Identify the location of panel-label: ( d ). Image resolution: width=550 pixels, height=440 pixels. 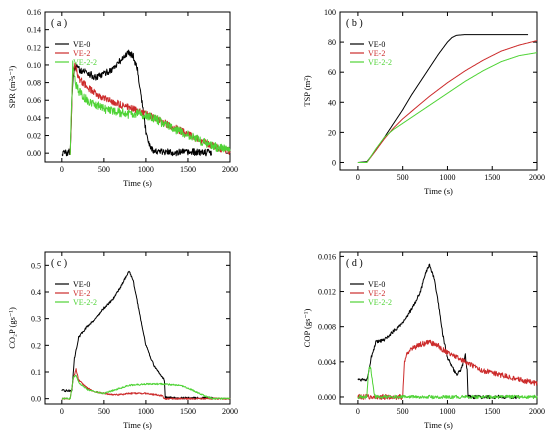
(354, 263).